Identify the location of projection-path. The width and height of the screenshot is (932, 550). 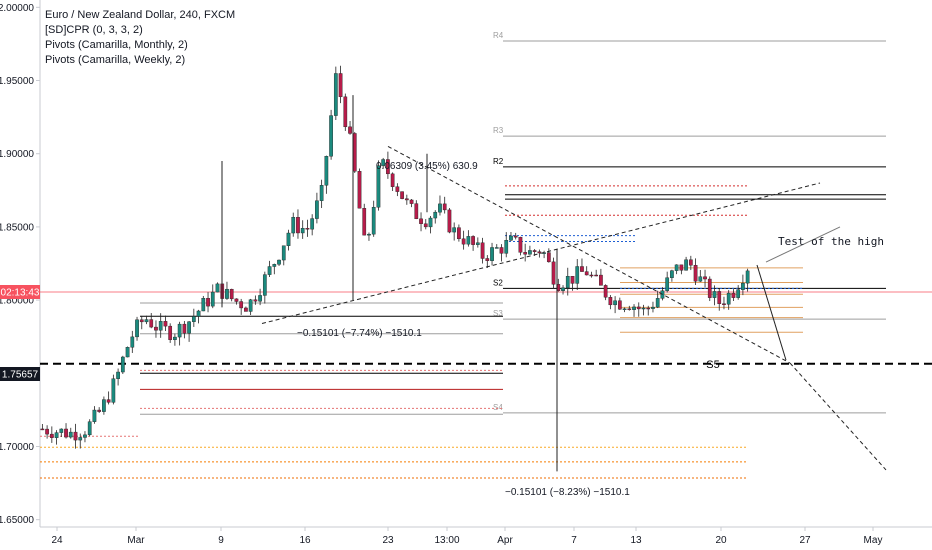
(838, 416).